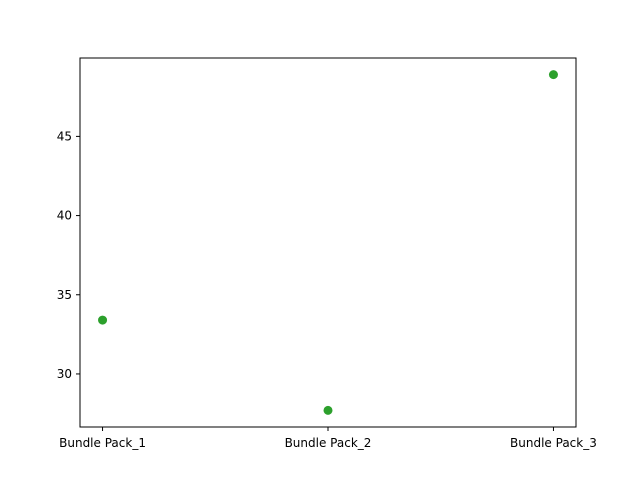 Image resolution: width=640 pixels, height=484 pixels. What do you see at coordinates (64, 216) in the screenshot?
I see `y-tick-label-2: 40` at bounding box center [64, 216].